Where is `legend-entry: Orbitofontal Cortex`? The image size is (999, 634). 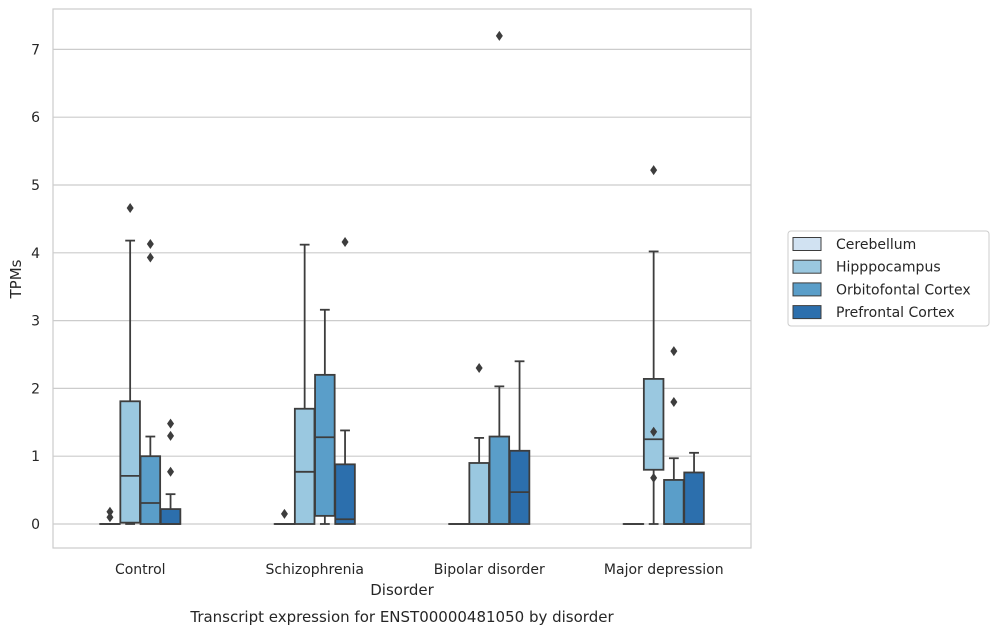 legend-entry: Orbitofontal Cortex is located at coordinates (903, 290).